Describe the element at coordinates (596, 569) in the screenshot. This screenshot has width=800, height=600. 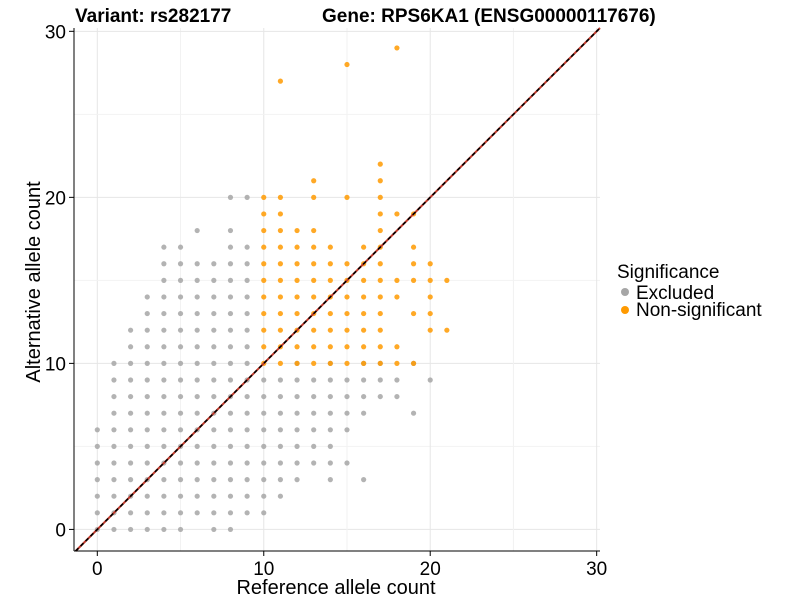
I see `x-tick-label: 30` at that location.